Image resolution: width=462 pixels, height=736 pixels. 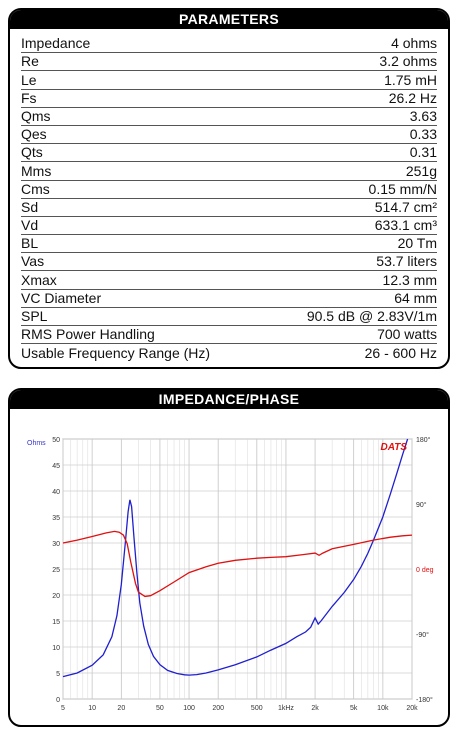 What do you see at coordinates (121, 708) in the screenshot?
I see `x-tick-label: 20` at bounding box center [121, 708].